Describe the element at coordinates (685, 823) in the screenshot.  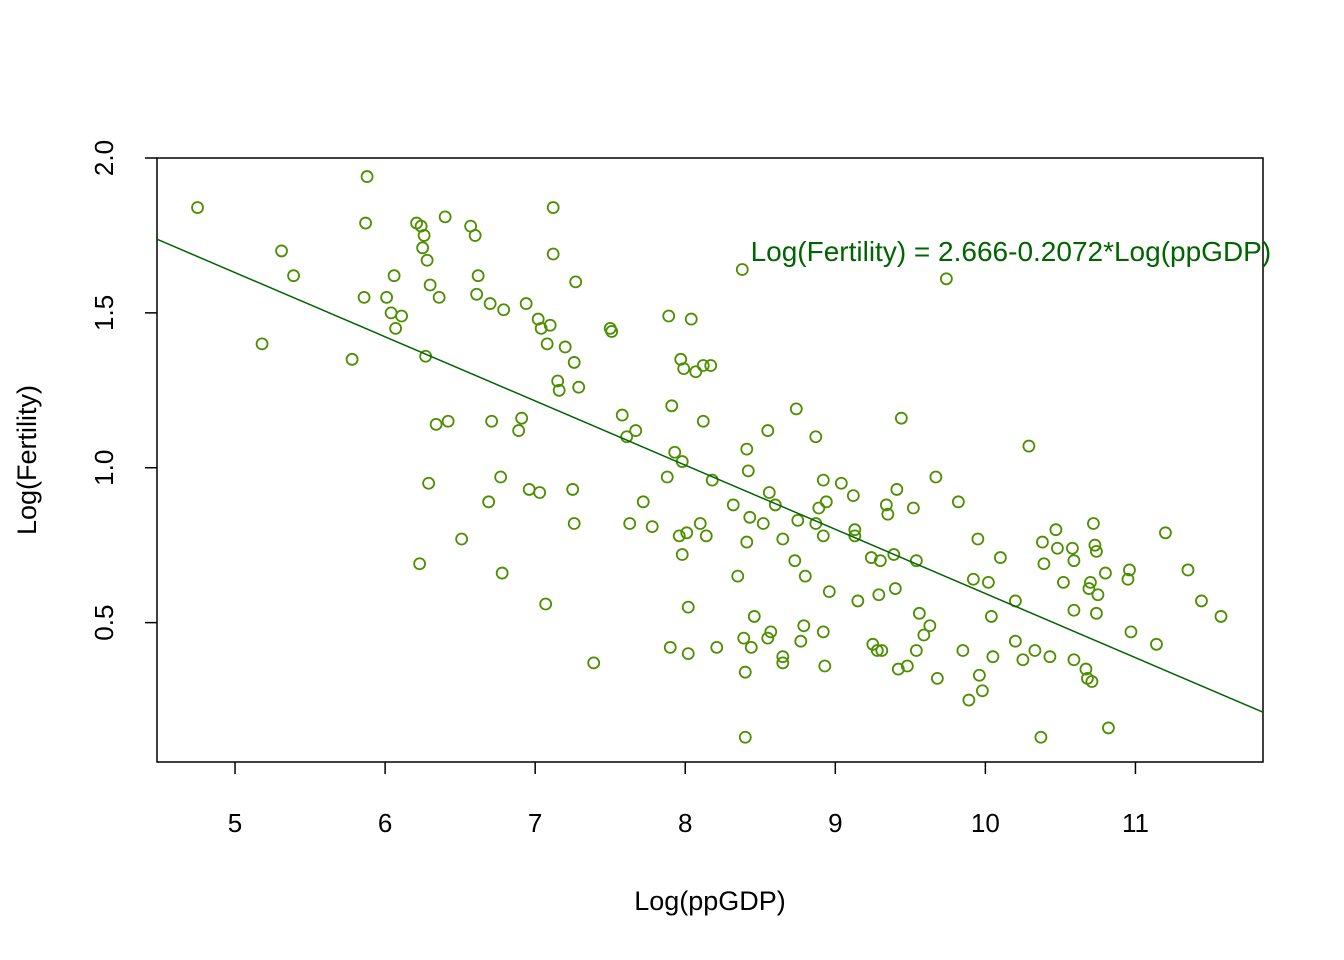
I see `x-tick-label: 8` at that location.